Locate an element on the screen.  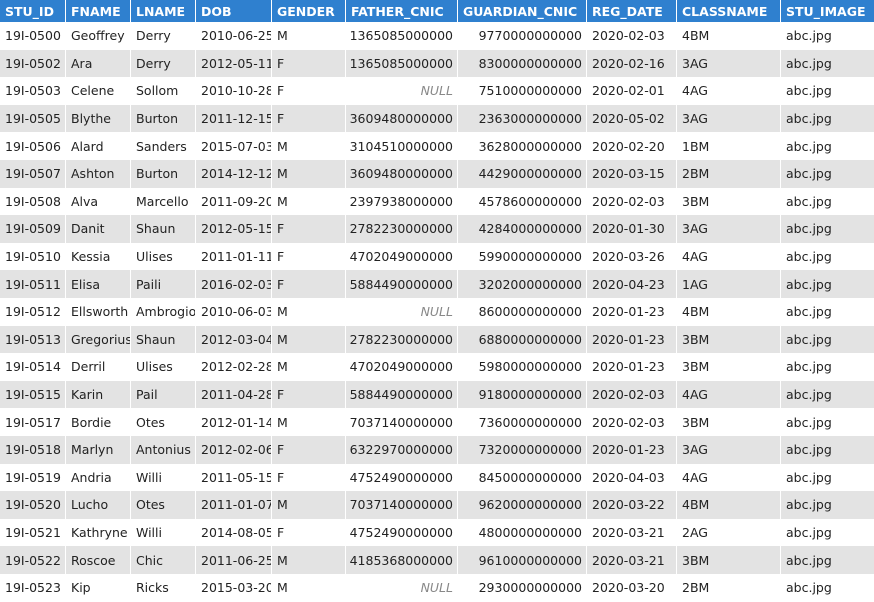
cell-lname: Paili is located at coordinates (163, 284).